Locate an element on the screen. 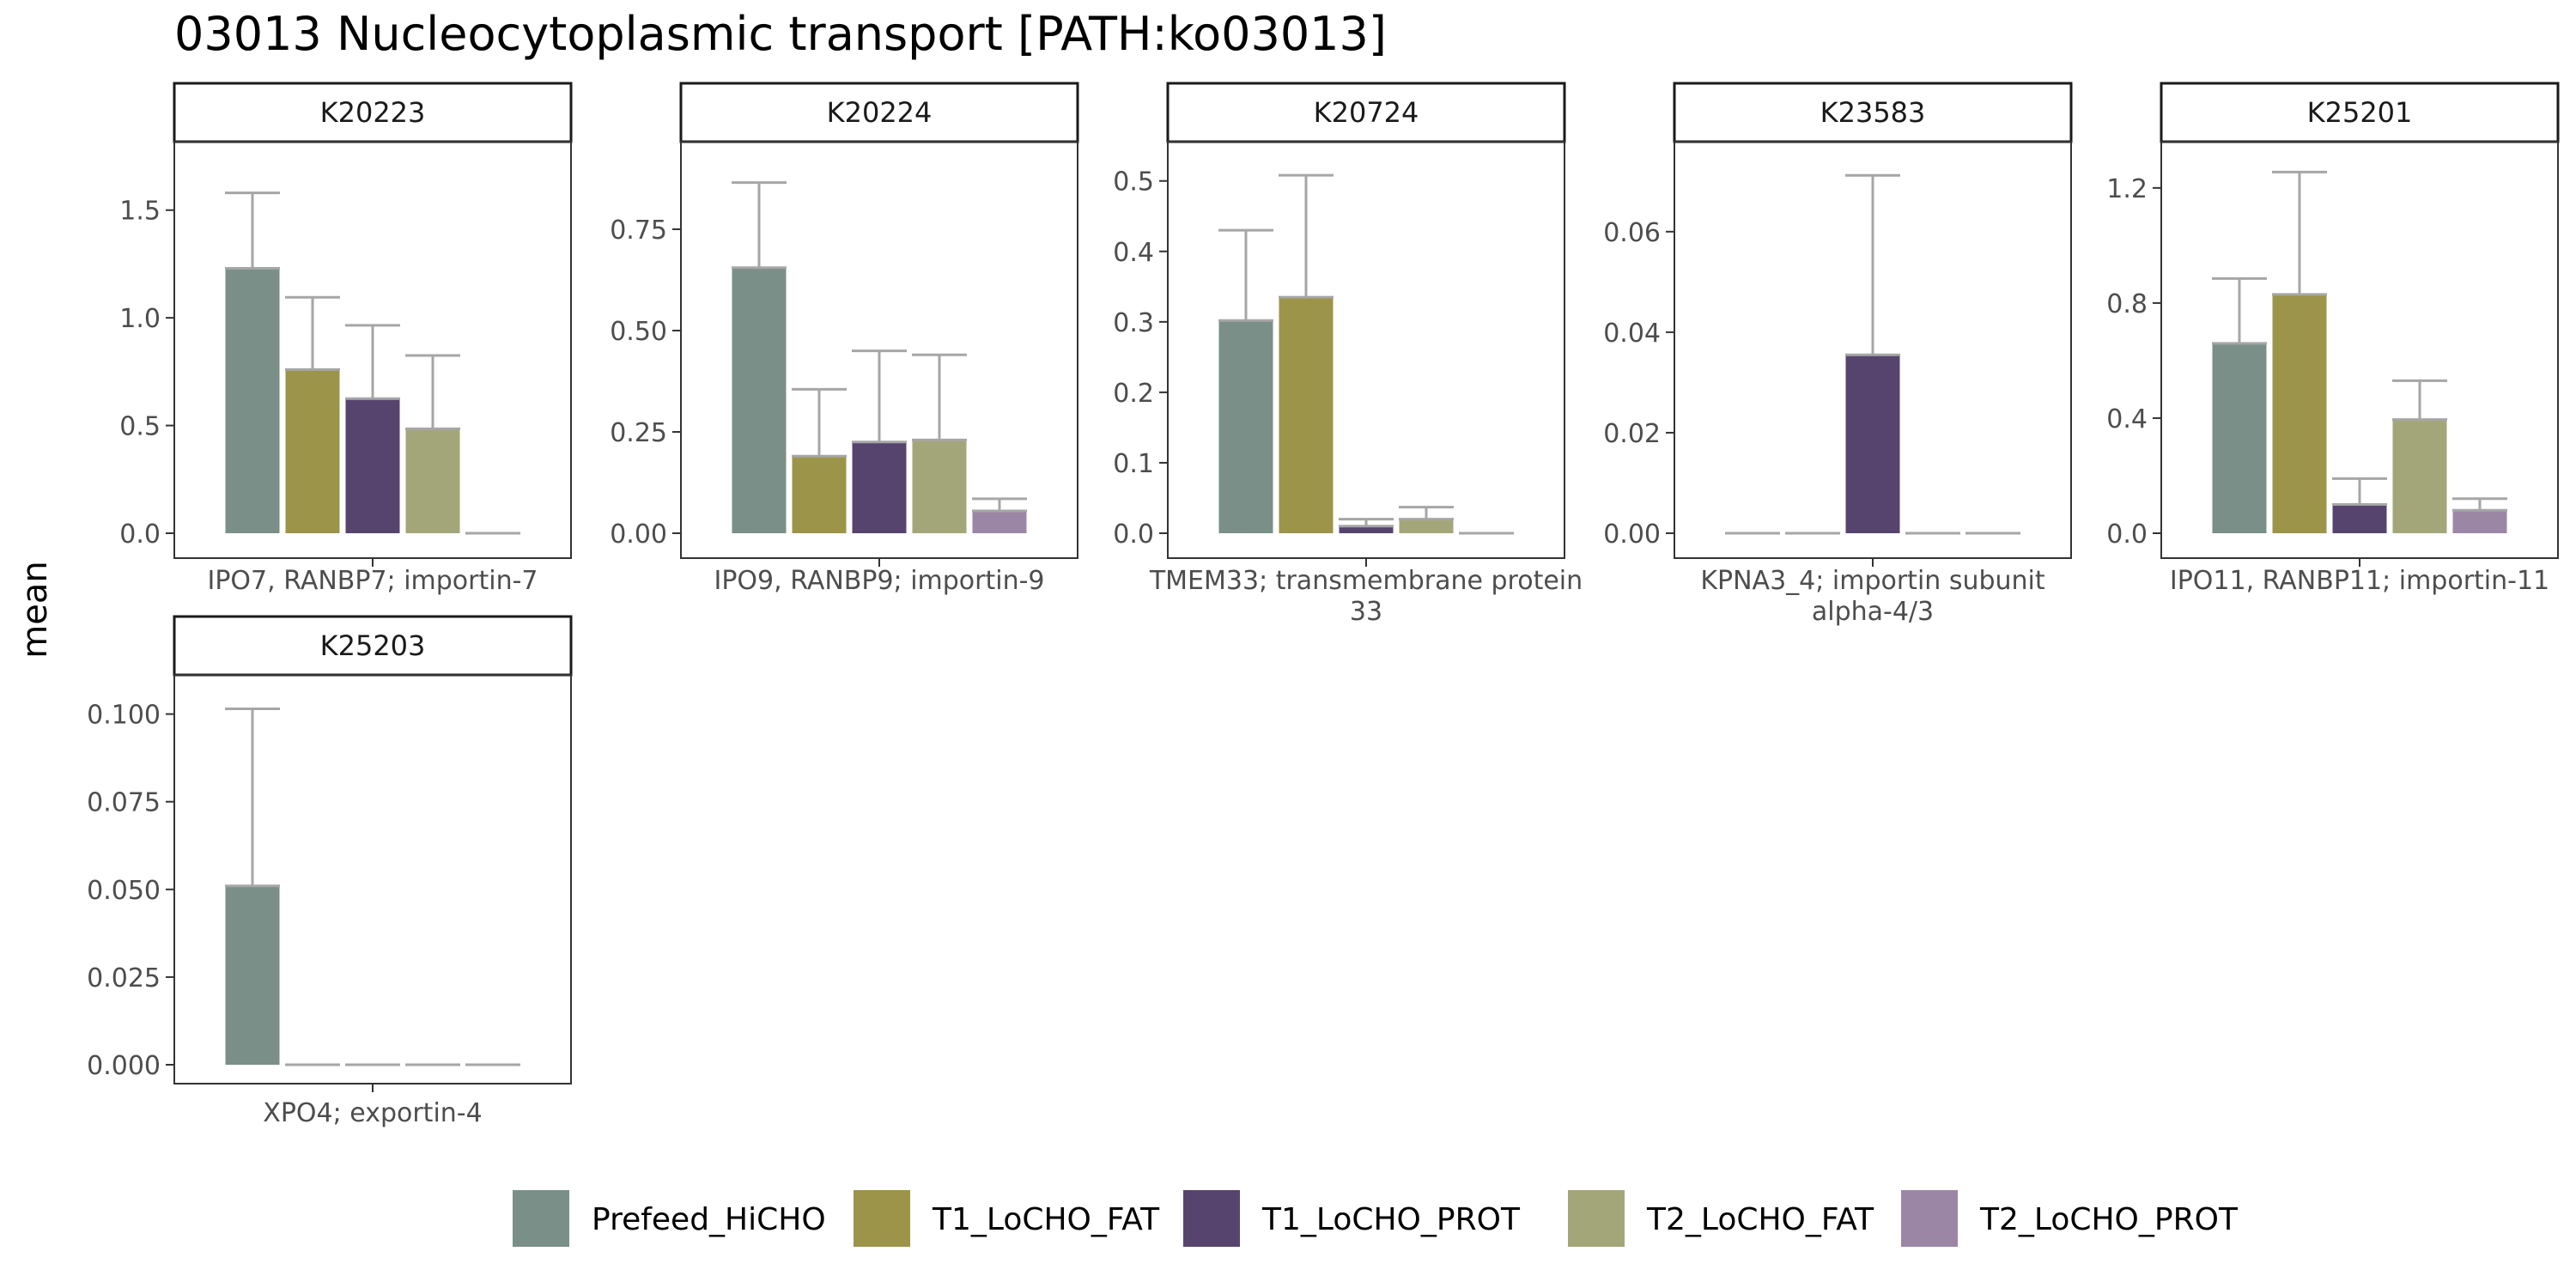 Image resolution: width=2576 pixels, height=1288 pixels. x-tick-label: IPO9, RANBP9; importin-9 is located at coordinates (879, 581).